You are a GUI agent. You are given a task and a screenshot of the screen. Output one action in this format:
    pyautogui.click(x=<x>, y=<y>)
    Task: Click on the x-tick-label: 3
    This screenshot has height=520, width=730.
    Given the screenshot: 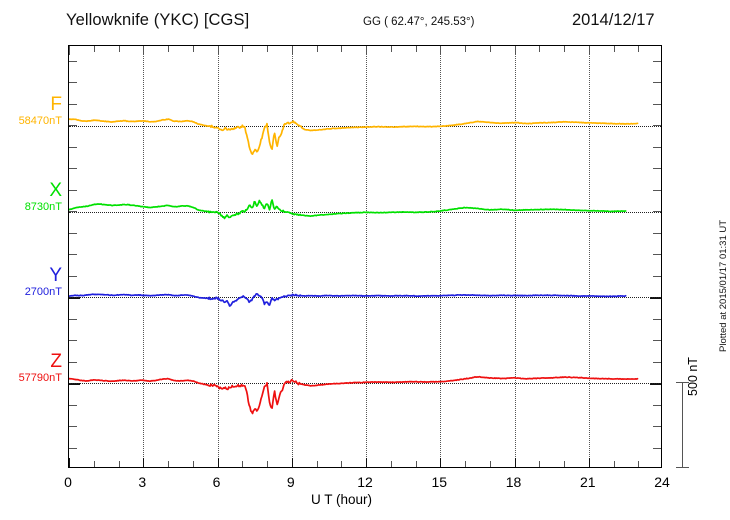 What is the action you would take?
    pyautogui.click(x=142, y=482)
    